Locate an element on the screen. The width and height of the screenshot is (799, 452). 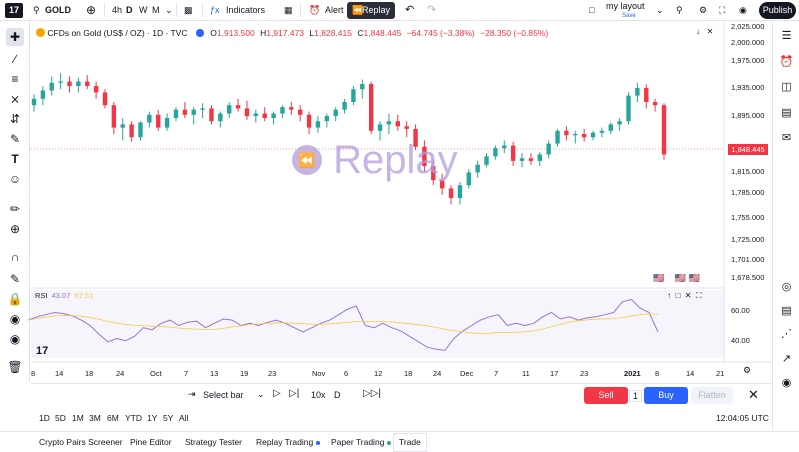
publish-button: Publish is located at coordinates (777, 10).